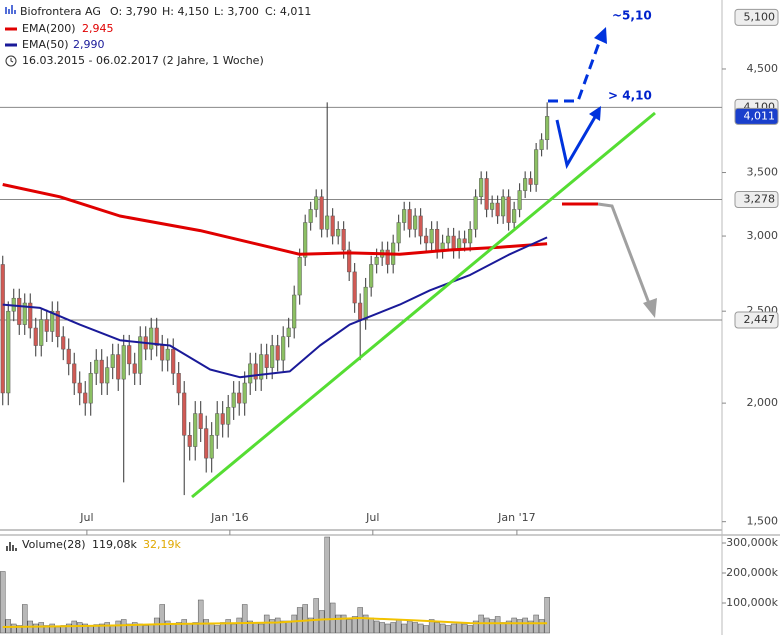 The height and width of the screenshot is (635, 780). I want to click on volume-ma-line, so click(275, 622).